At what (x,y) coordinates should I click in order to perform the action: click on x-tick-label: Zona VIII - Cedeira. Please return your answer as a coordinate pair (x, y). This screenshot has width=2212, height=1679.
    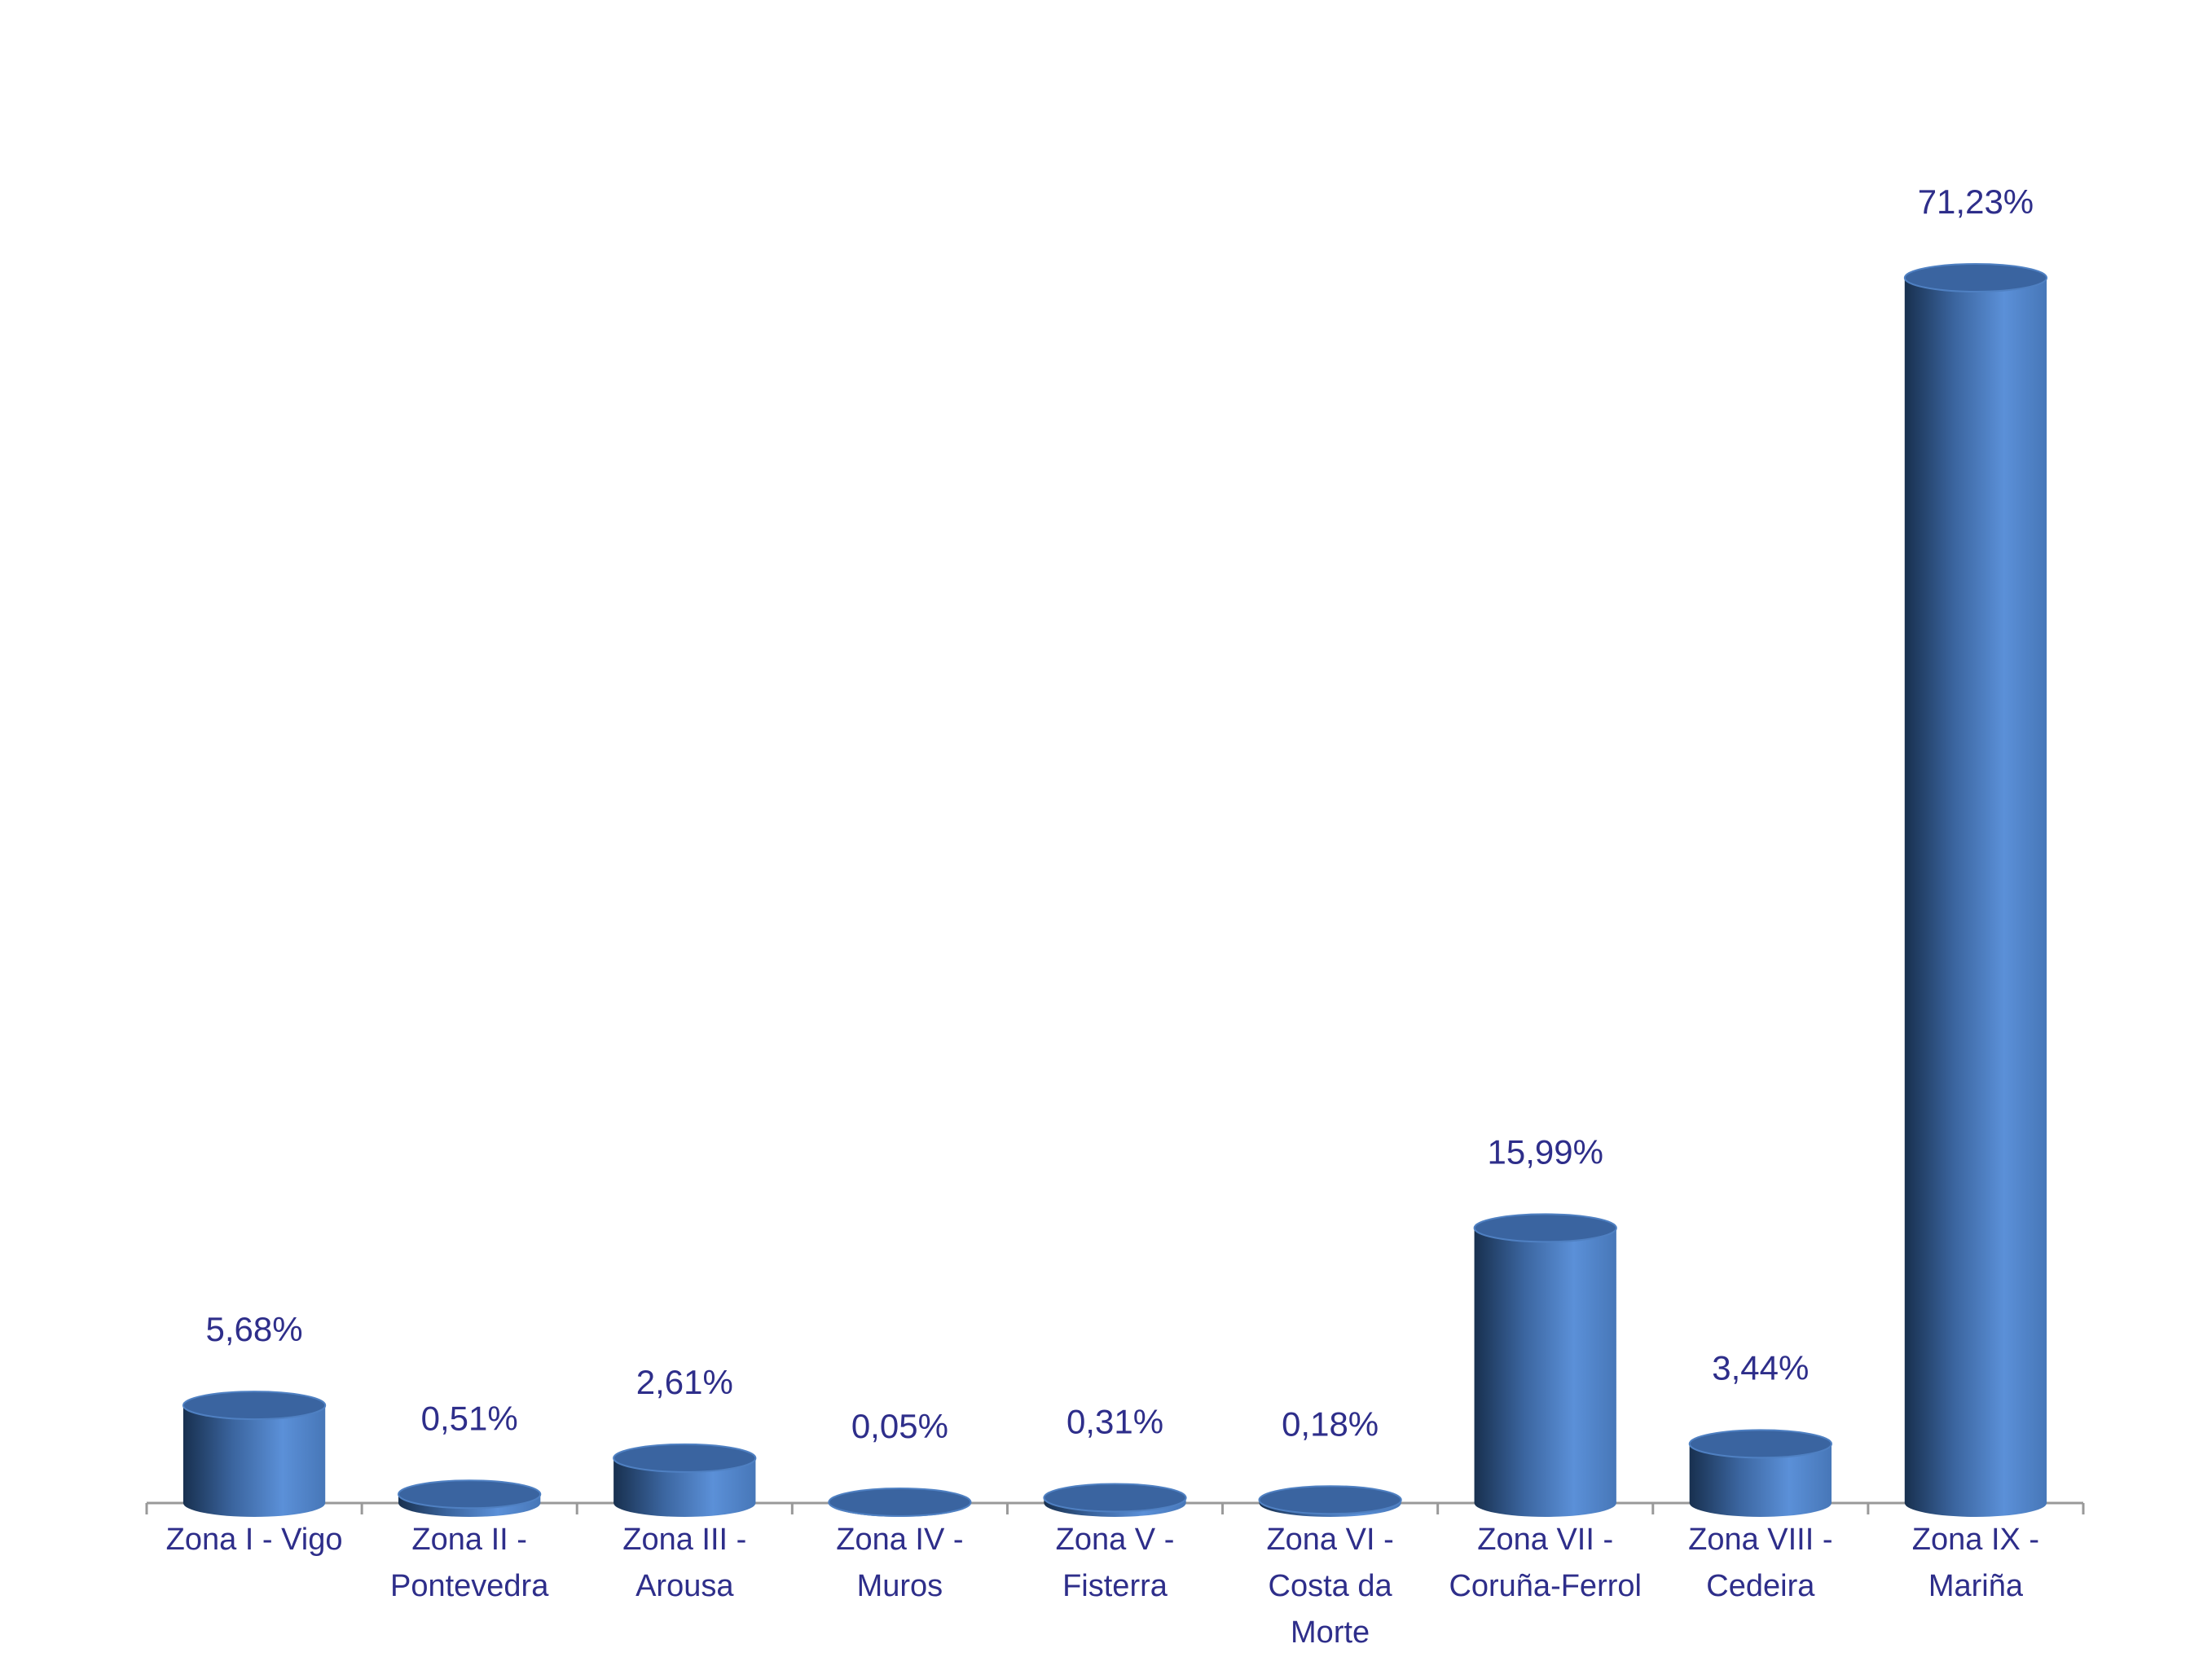
    Looking at the image, I should click on (1760, 1563).